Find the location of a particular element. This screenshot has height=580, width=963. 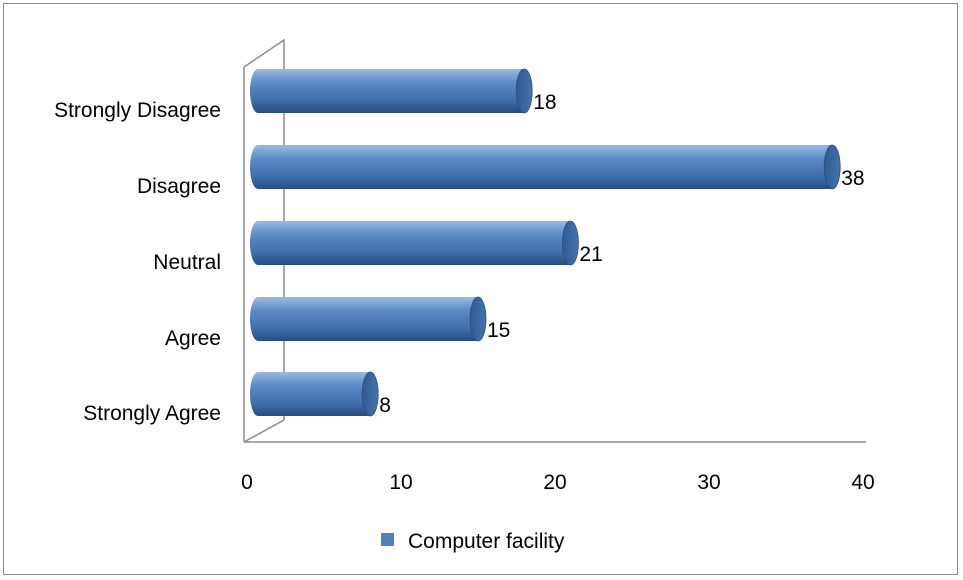

x-tick-label: 40 is located at coordinates (862, 482).